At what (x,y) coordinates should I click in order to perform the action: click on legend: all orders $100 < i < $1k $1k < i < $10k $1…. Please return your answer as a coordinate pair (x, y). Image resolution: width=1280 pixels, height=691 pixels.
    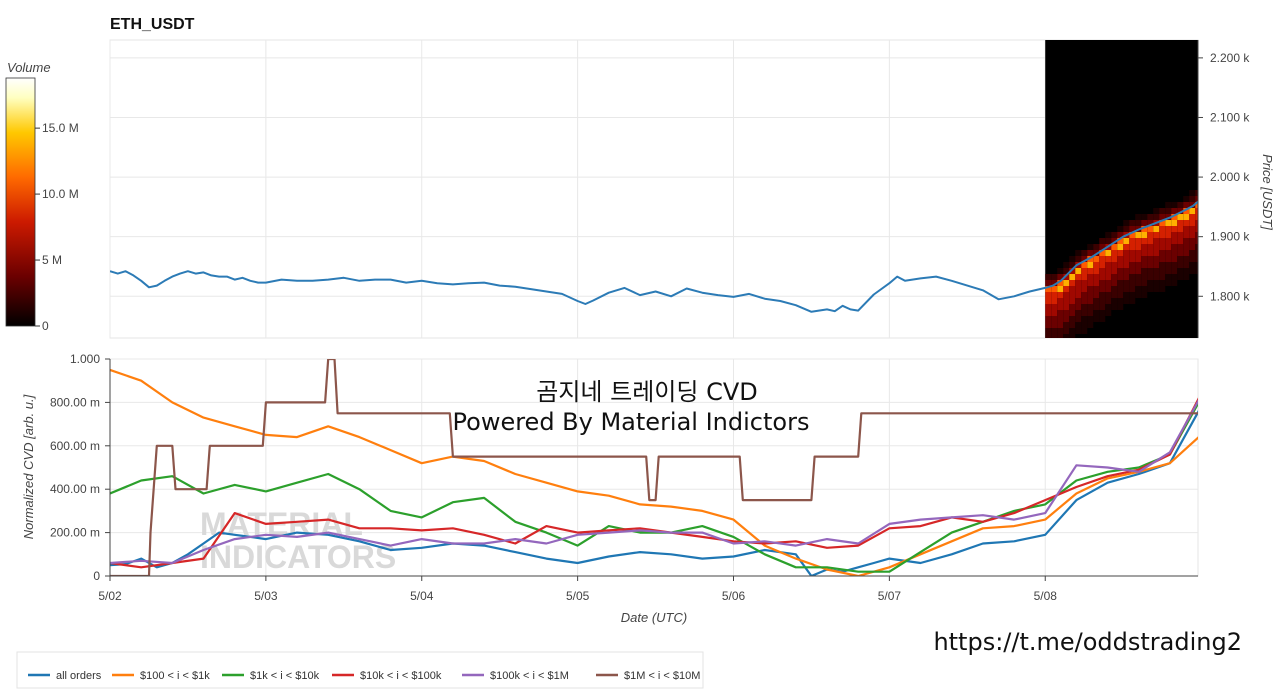
    Looking at the image, I should click on (360, 670).